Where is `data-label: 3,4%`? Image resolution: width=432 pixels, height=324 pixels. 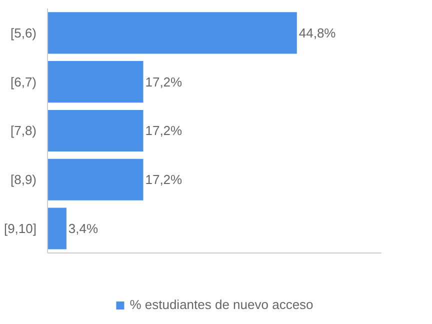 data-label: 3,4% is located at coordinates (83, 228).